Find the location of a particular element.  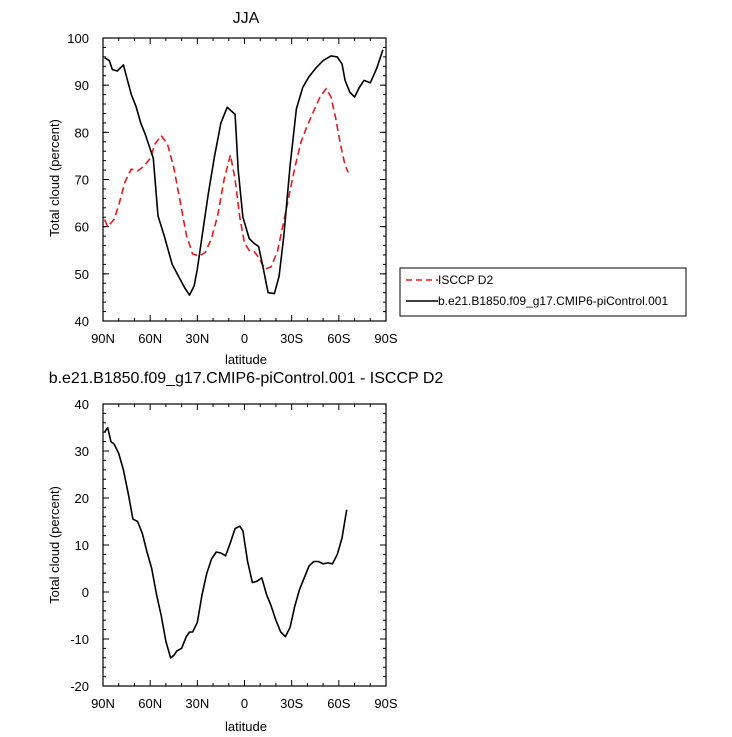

bottom-x-tick-label: 60S is located at coordinates (338, 703).